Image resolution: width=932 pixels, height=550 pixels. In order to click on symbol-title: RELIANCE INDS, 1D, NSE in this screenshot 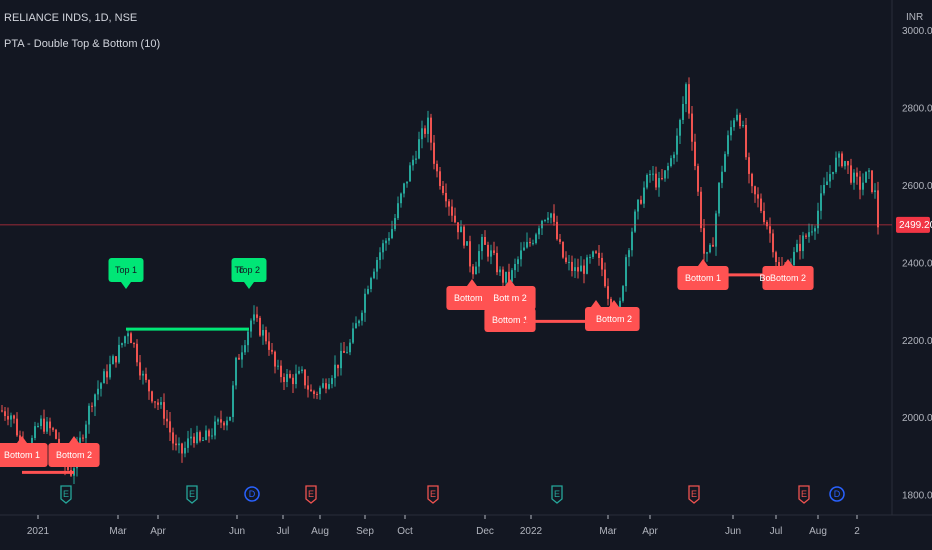, I will do `click(71, 18)`.